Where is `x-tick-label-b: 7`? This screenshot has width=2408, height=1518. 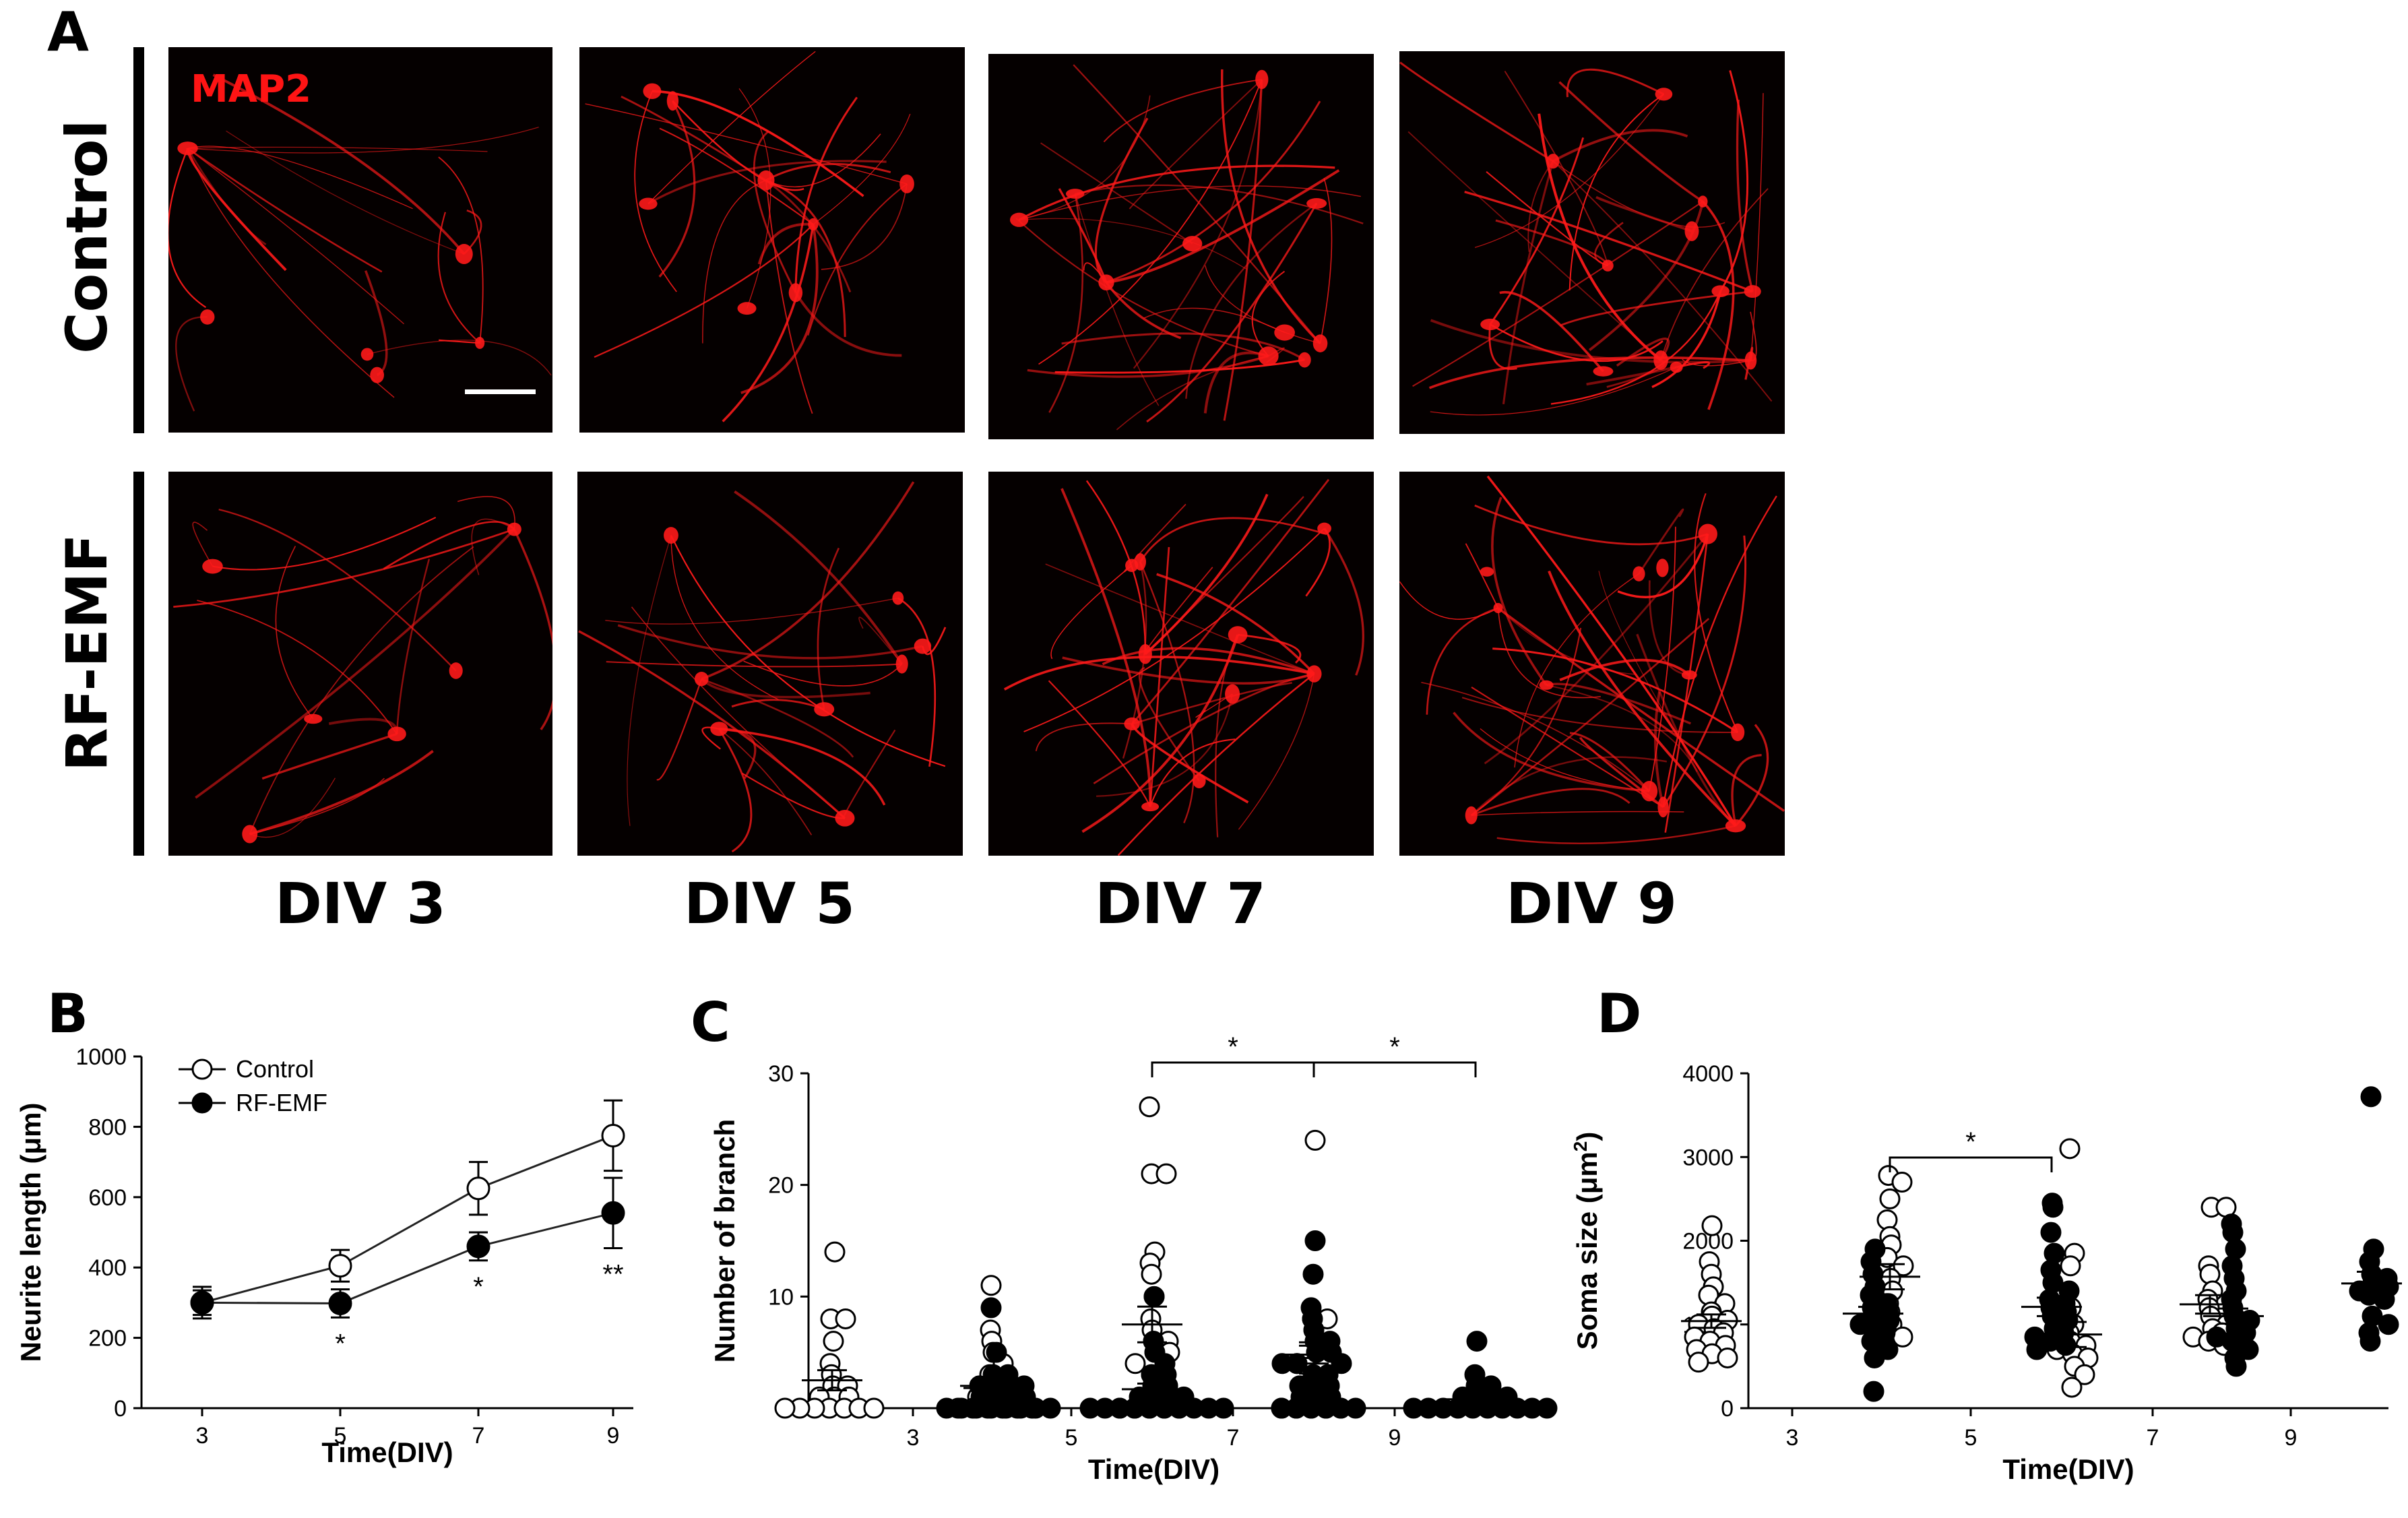
x-tick-label-b: 7 is located at coordinates (479, 1436).